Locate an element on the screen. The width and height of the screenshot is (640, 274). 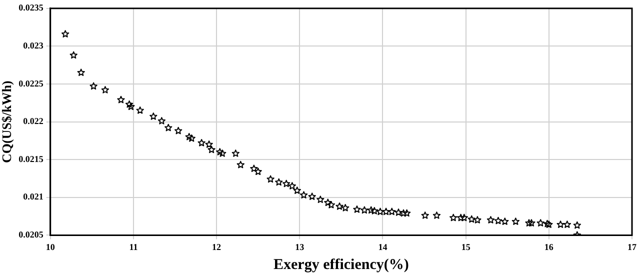
y-tick-label: 0.0215 is located at coordinates (31, 159).